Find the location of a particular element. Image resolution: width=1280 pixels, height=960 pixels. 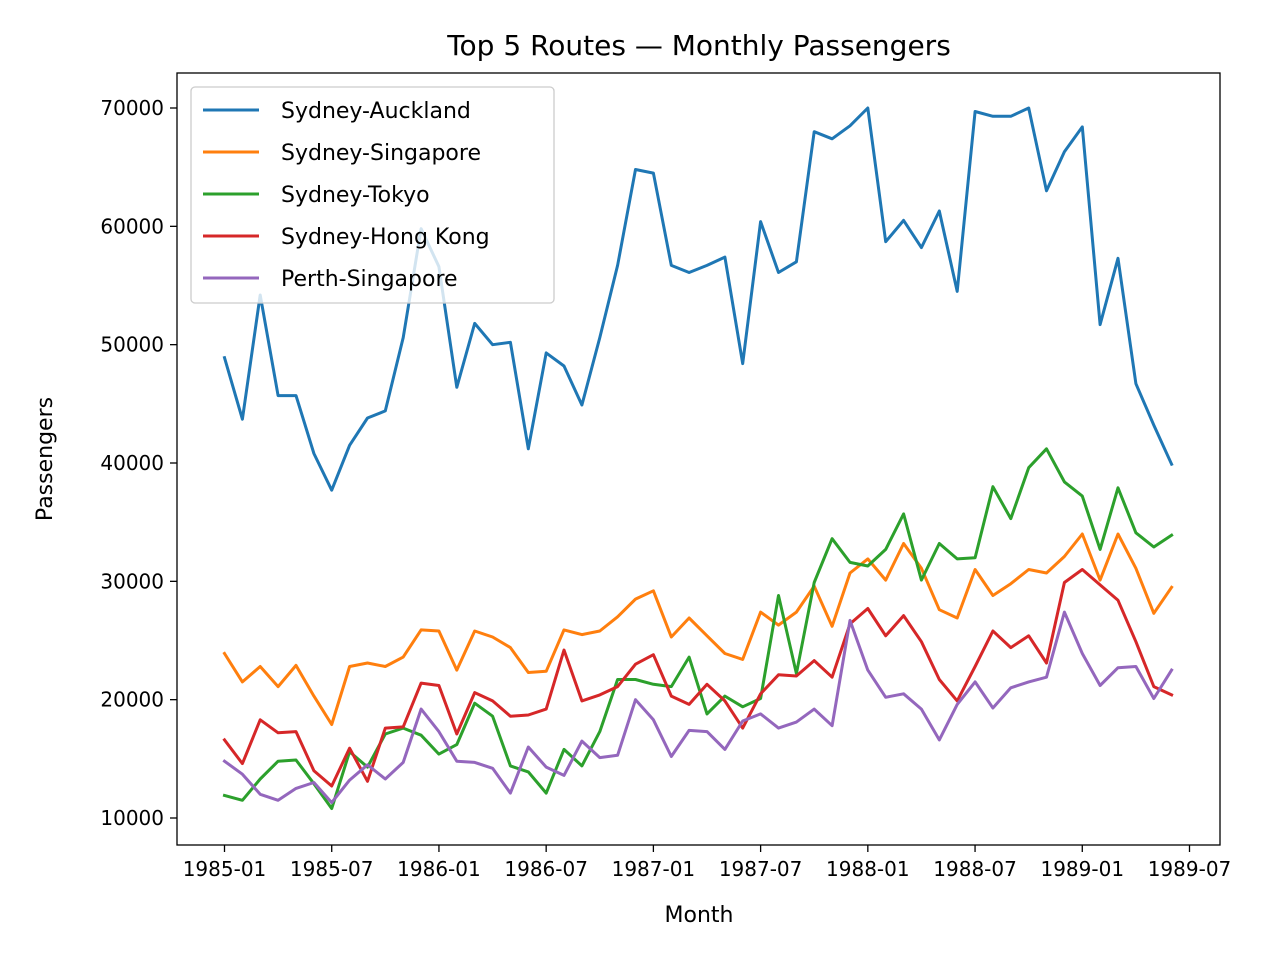

legend-box is located at coordinates (372, 195).